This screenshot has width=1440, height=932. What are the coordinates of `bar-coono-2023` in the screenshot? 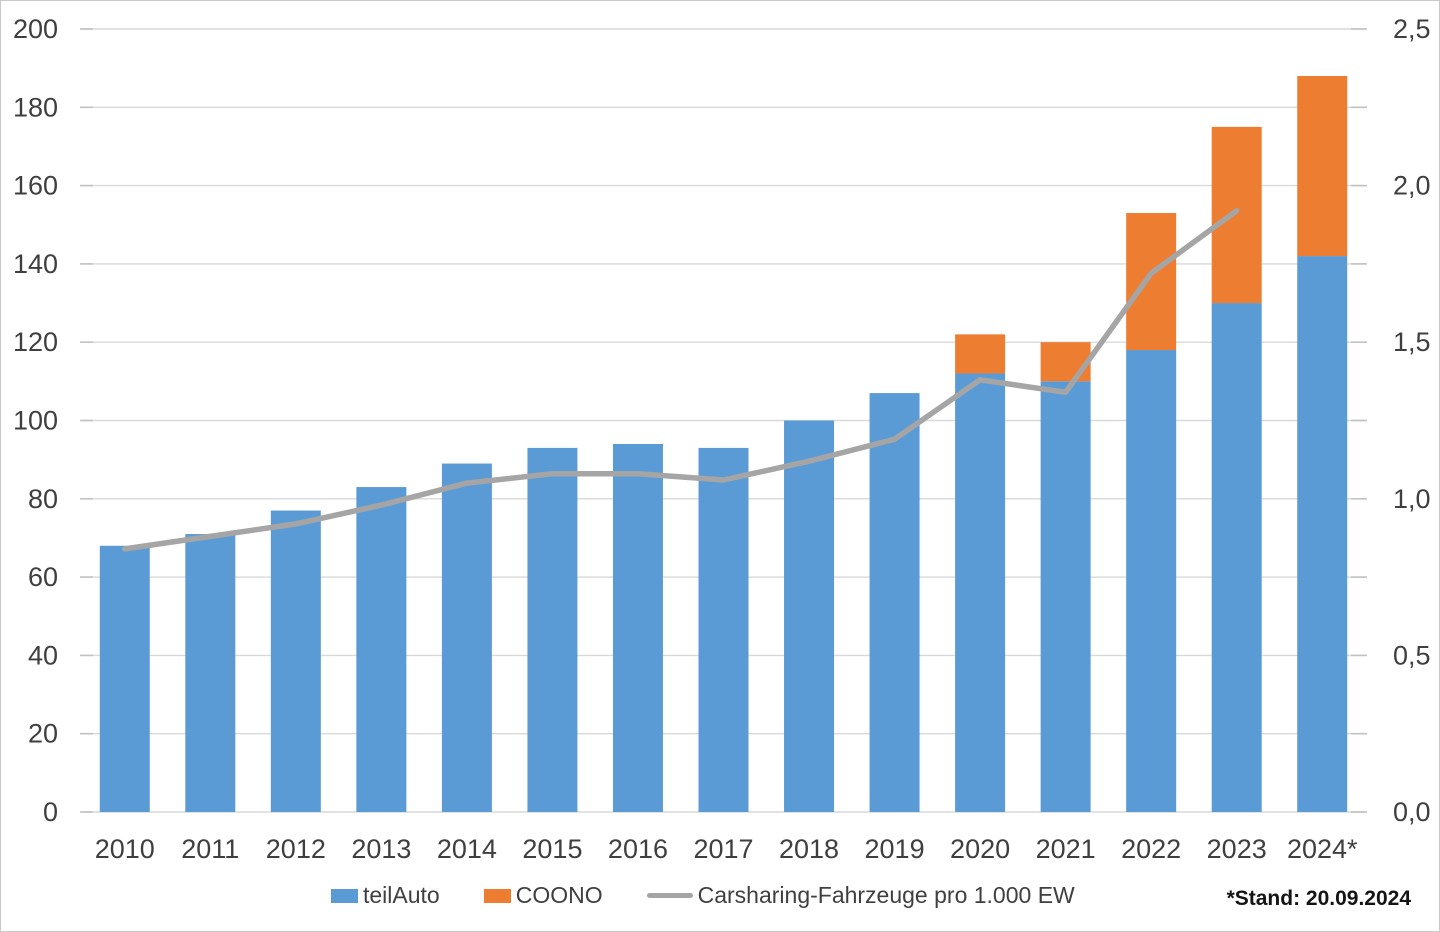 It's located at (1236, 215).